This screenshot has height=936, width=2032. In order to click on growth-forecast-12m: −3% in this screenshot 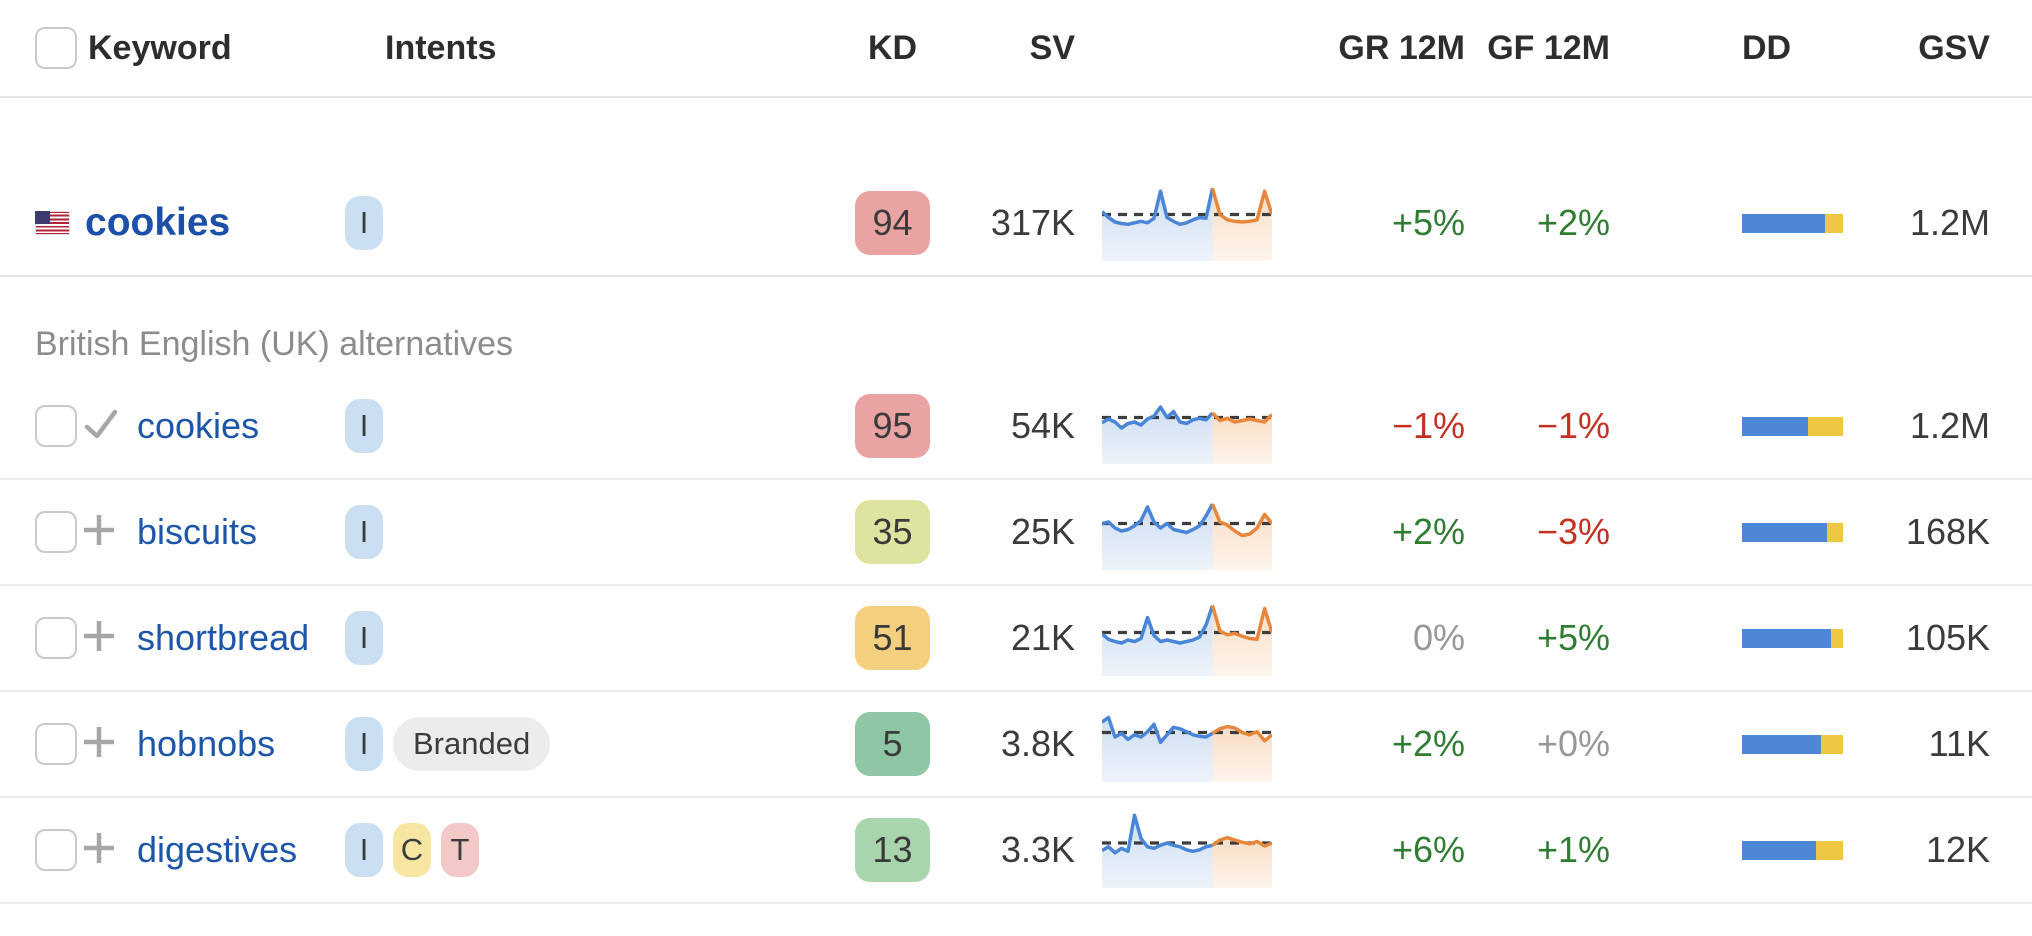, I will do `click(1573, 531)`.